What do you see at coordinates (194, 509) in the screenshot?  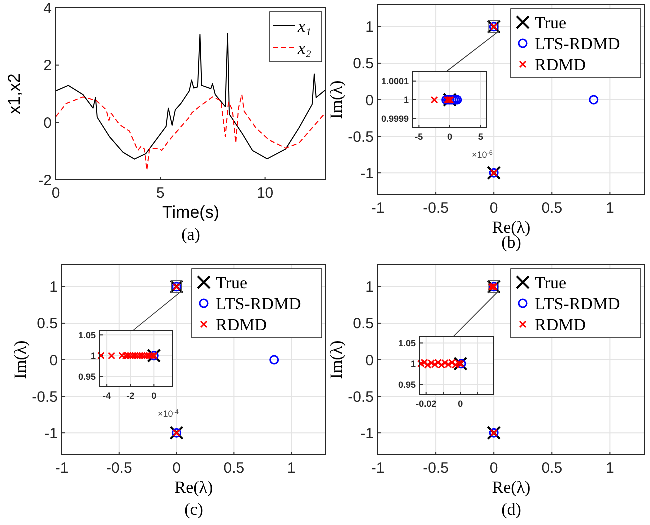 I see `text: (c)` at bounding box center [194, 509].